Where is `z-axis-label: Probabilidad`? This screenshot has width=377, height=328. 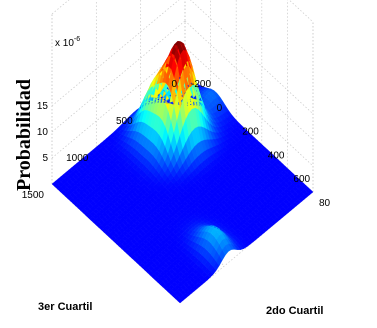 z-axis-label: Probabilidad is located at coordinates (24, 135).